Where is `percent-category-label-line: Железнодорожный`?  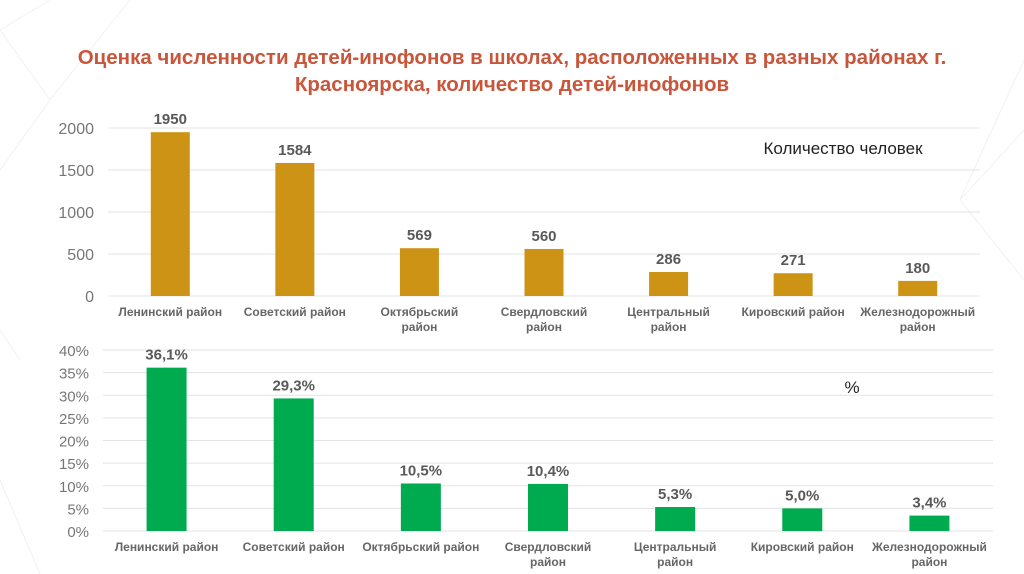 percent-category-label-line: Железнодорожный is located at coordinates (929, 547).